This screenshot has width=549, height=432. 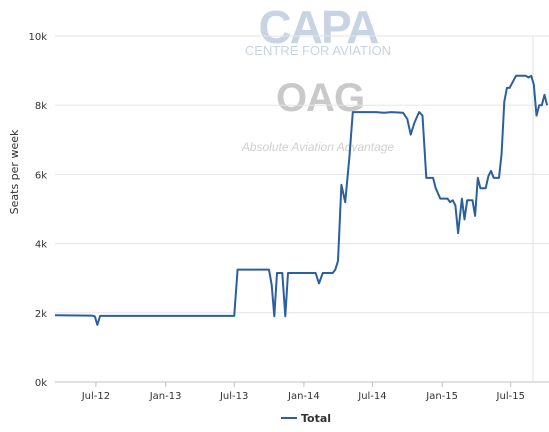 I want to click on legend-item-total: Total, so click(x=316, y=418).